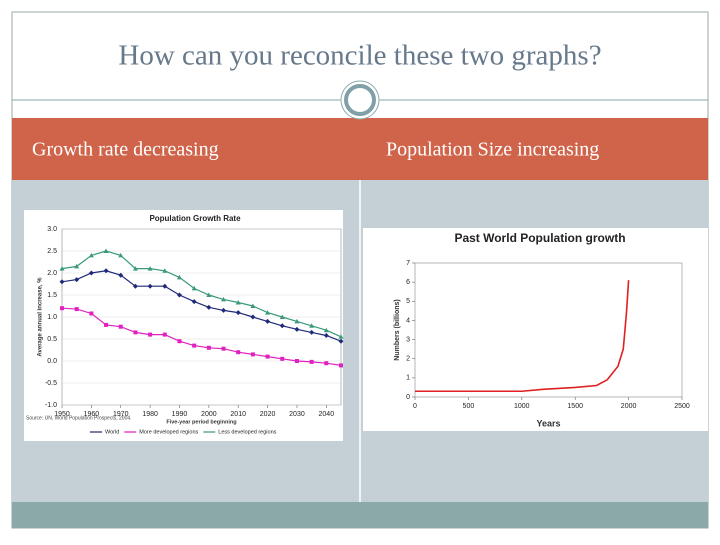 The height and width of the screenshot is (545, 720). Describe the element at coordinates (360, 149) in the screenshot. I see `header-band` at that location.